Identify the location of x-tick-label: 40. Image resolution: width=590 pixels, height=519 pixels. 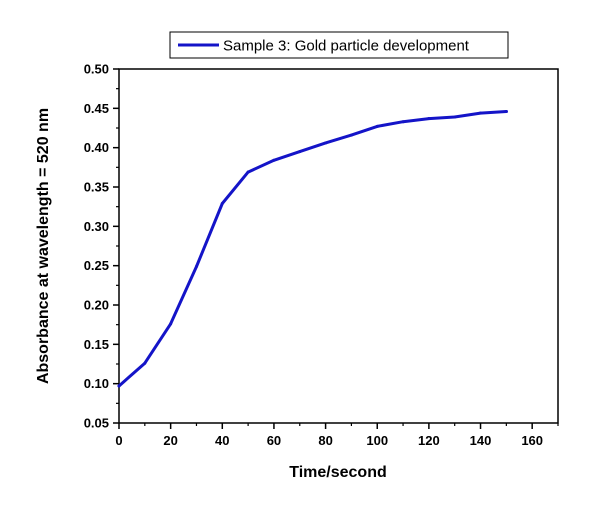
(222, 440).